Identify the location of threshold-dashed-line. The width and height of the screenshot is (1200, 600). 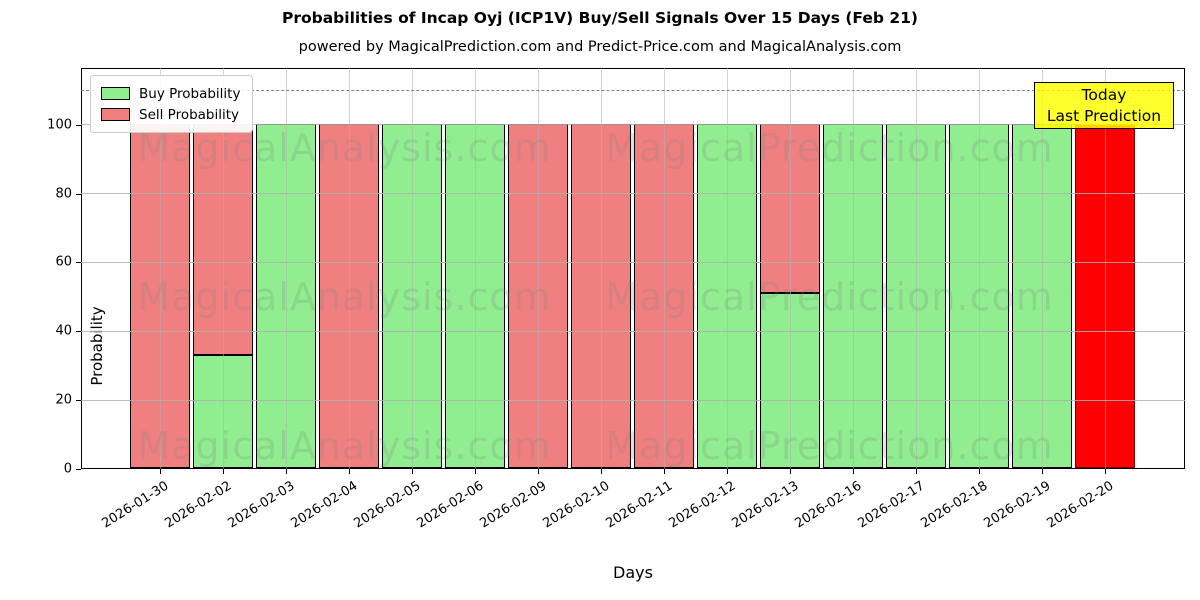
(632, 90).